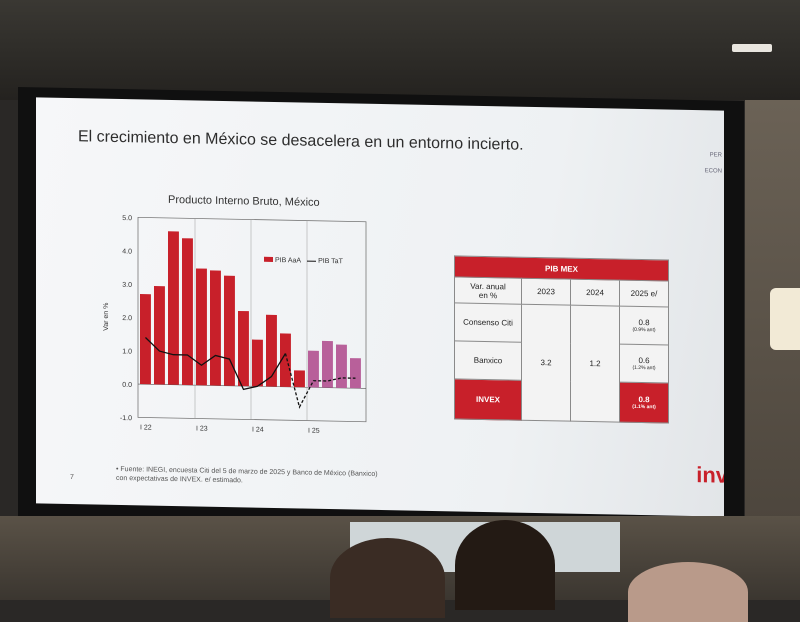 The image size is (800, 622). I want to click on x-tick-label: I 24, so click(258, 430).